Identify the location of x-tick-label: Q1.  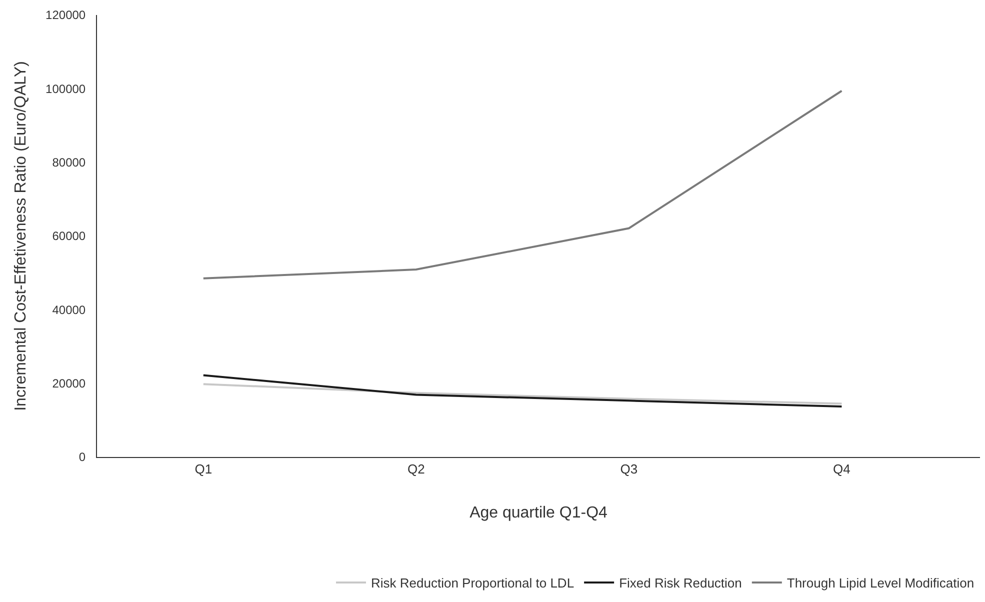
(203, 469).